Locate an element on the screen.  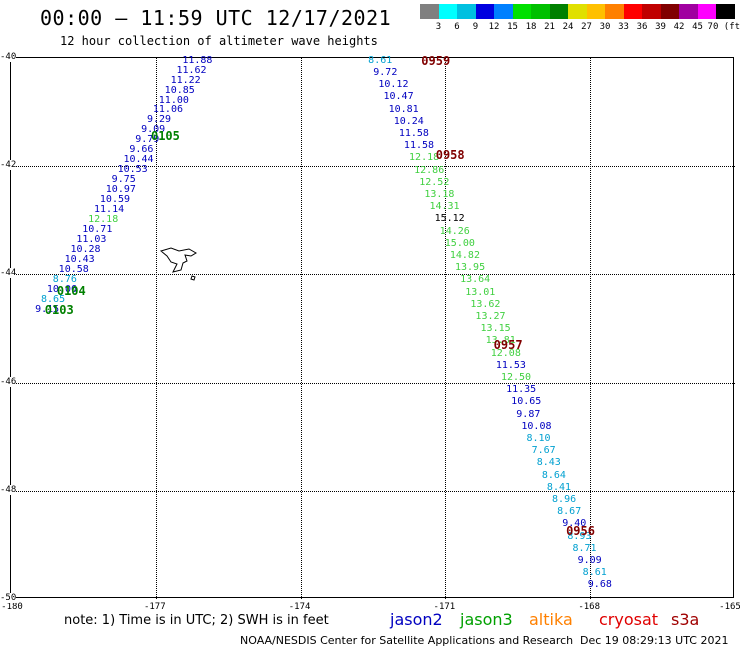
wave-height-point: 10.47 is located at coordinates (398, 97).